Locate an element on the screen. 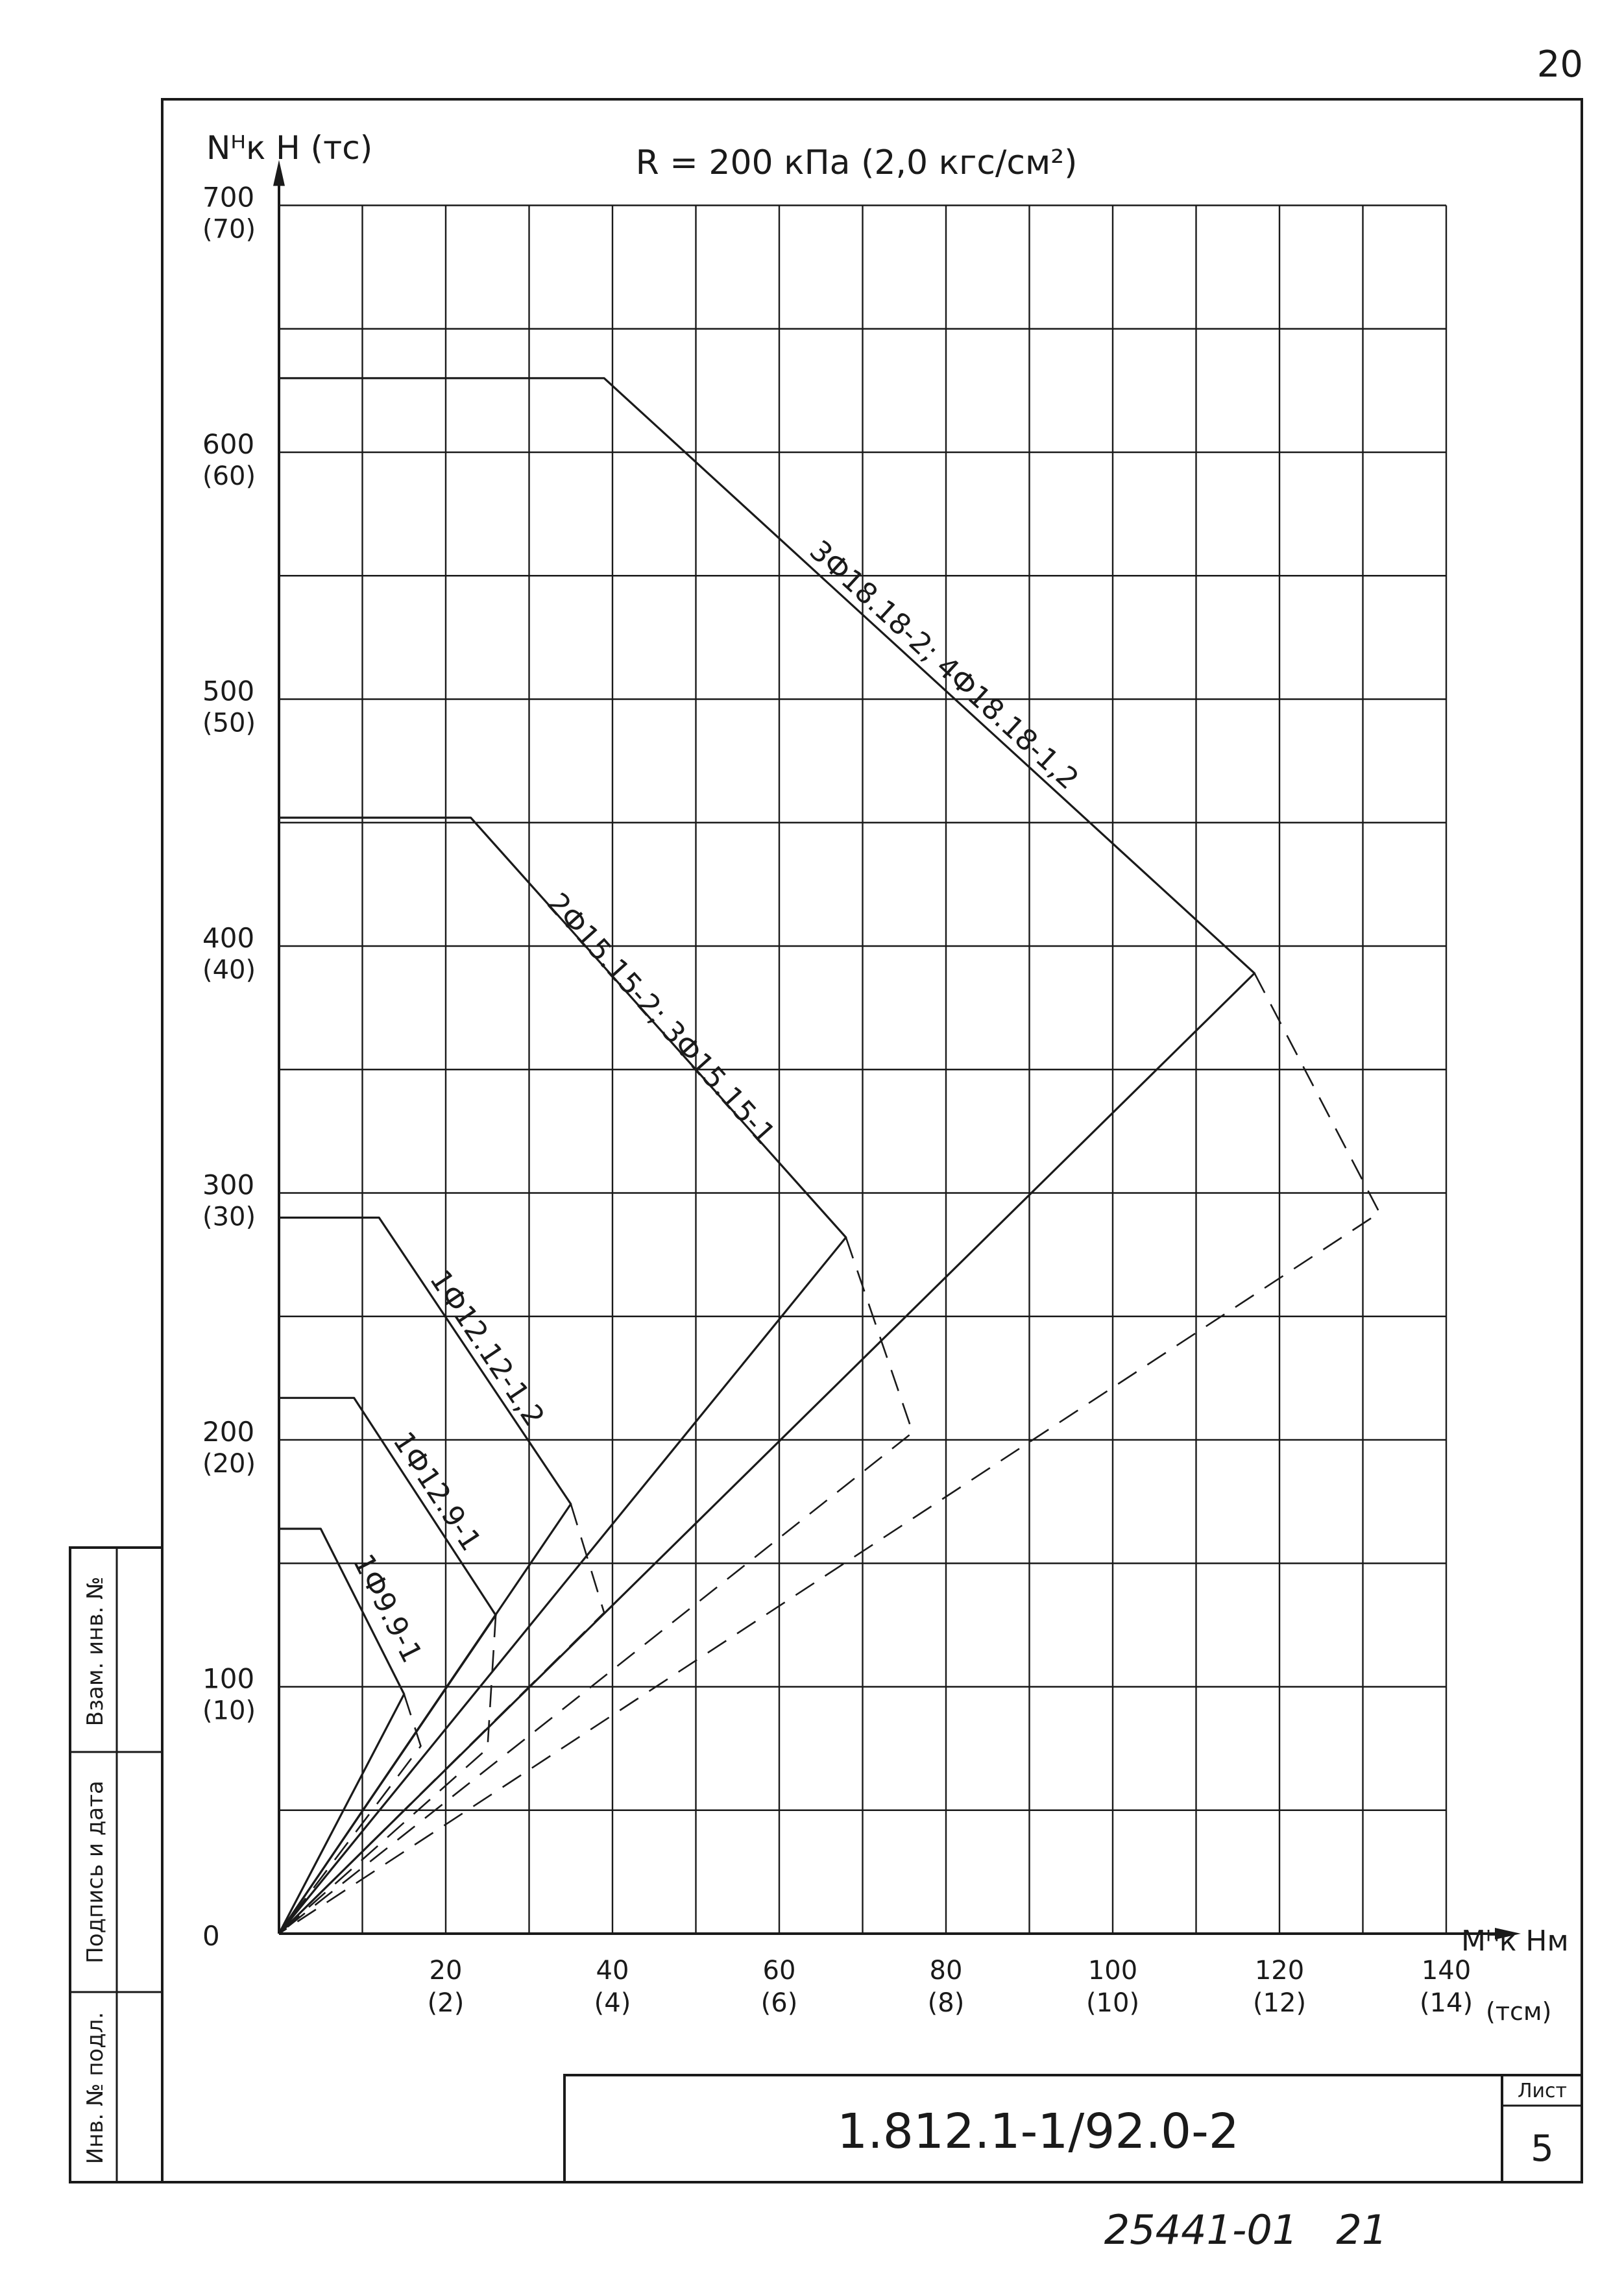 The height and width of the screenshot is (2286, 1624). x-tick-label: 40 is located at coordinates (612, 1971).